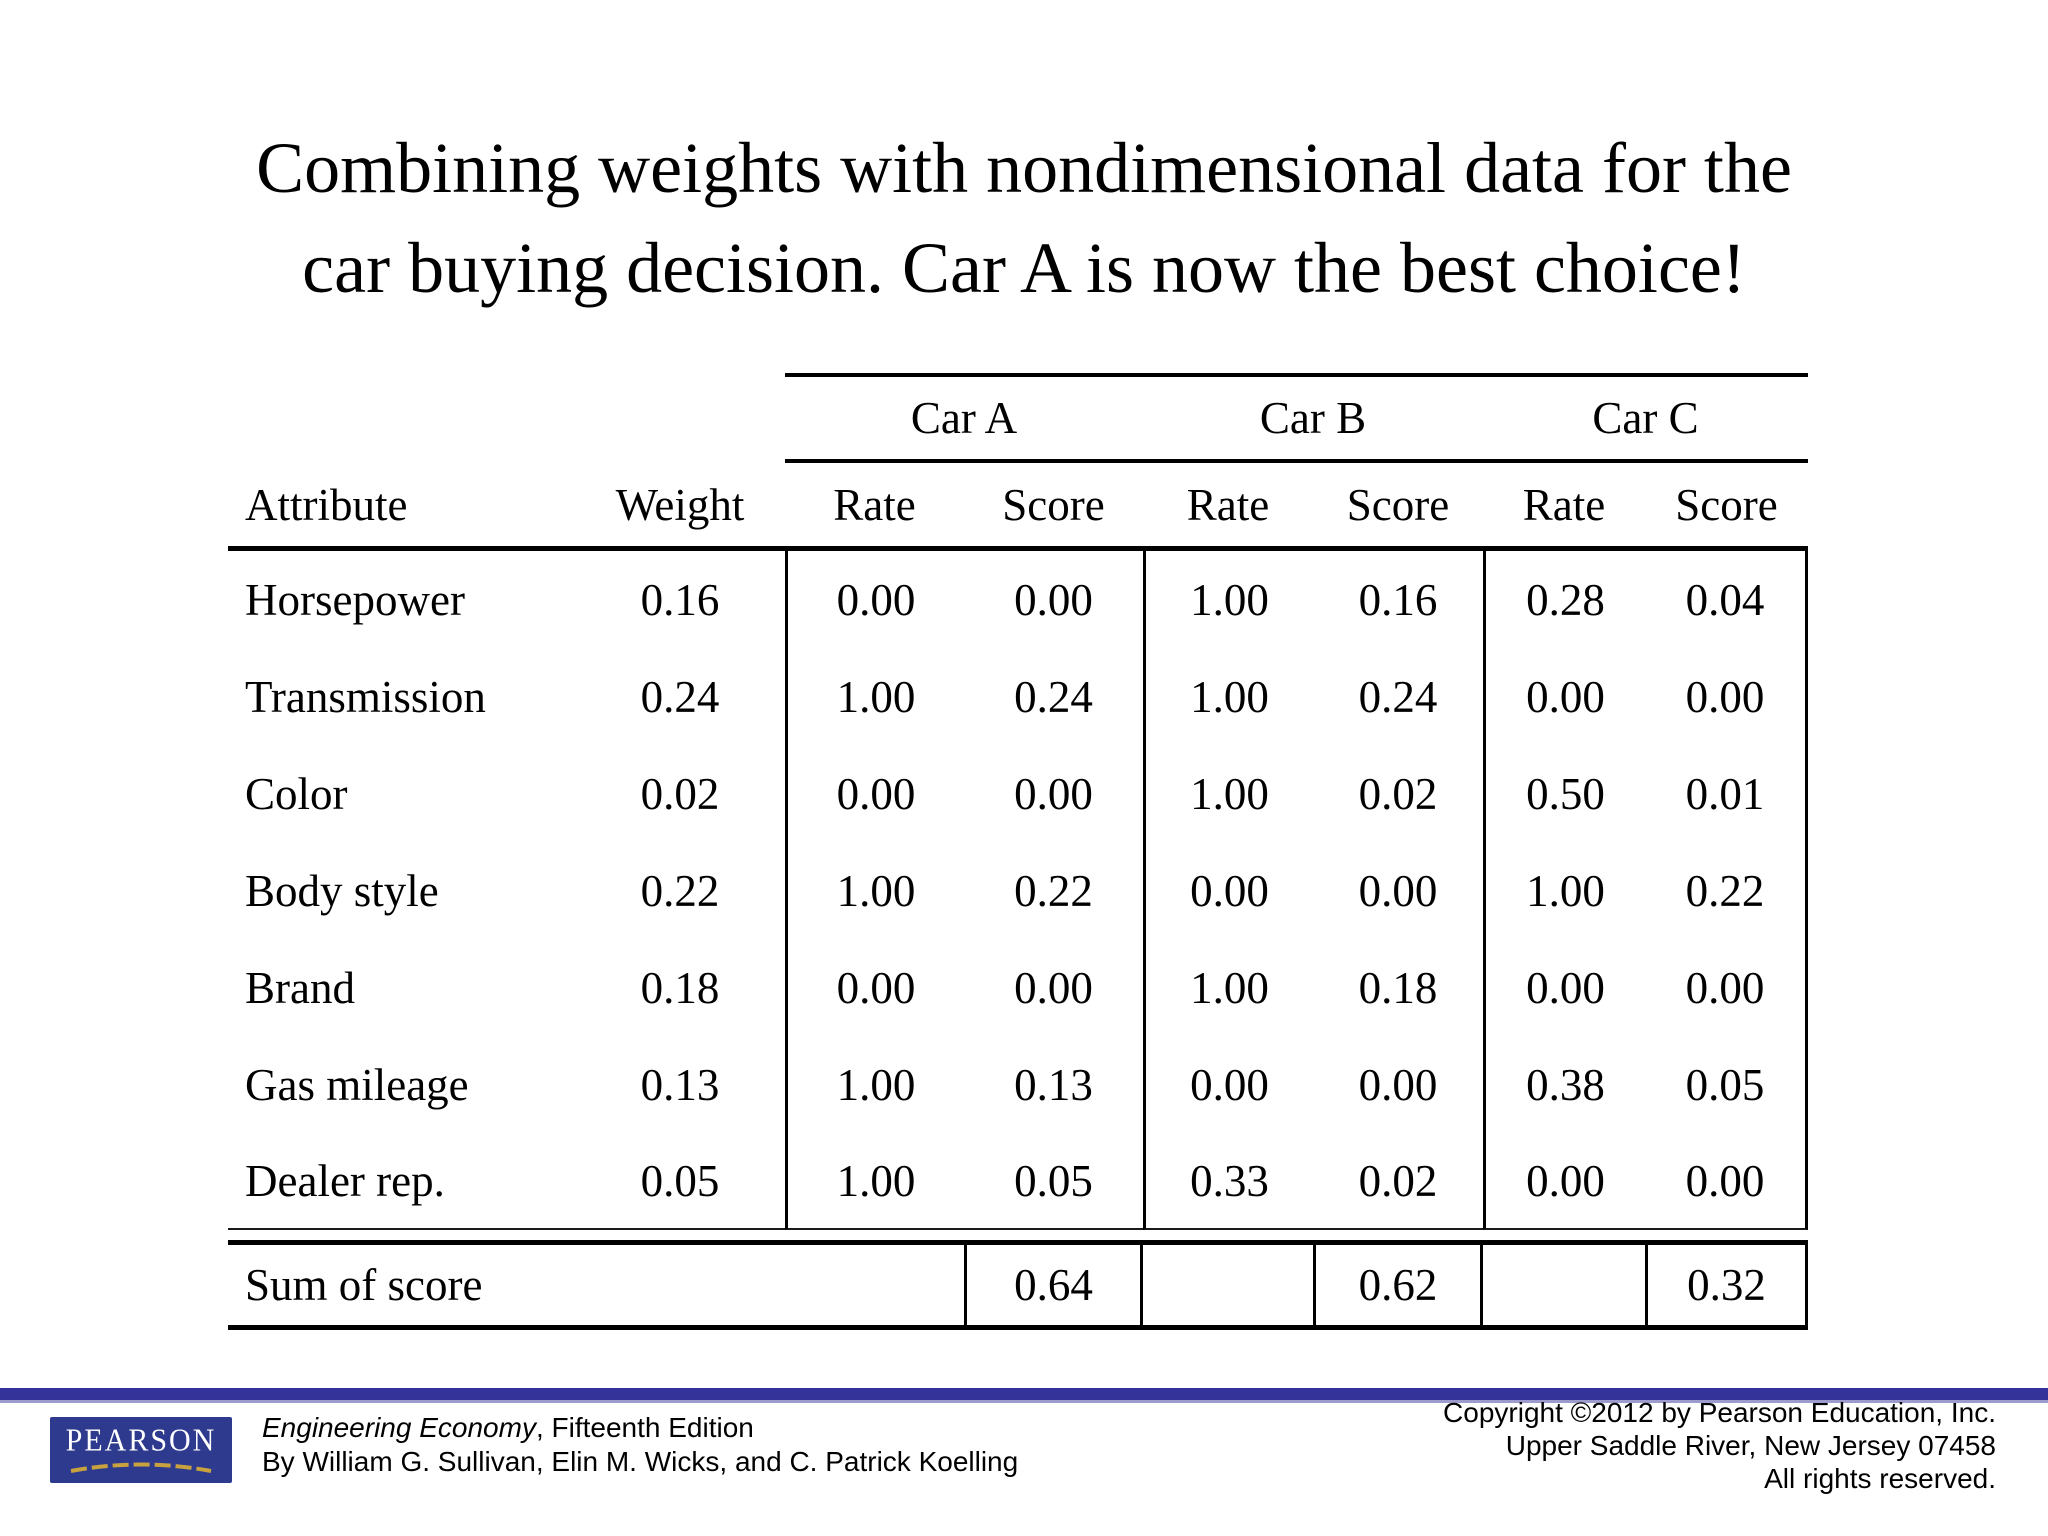  What do you see at coordinates (680, 890) in the screenshot?
I see `weight-cell: 0.22` at bounding box center [680, 890].